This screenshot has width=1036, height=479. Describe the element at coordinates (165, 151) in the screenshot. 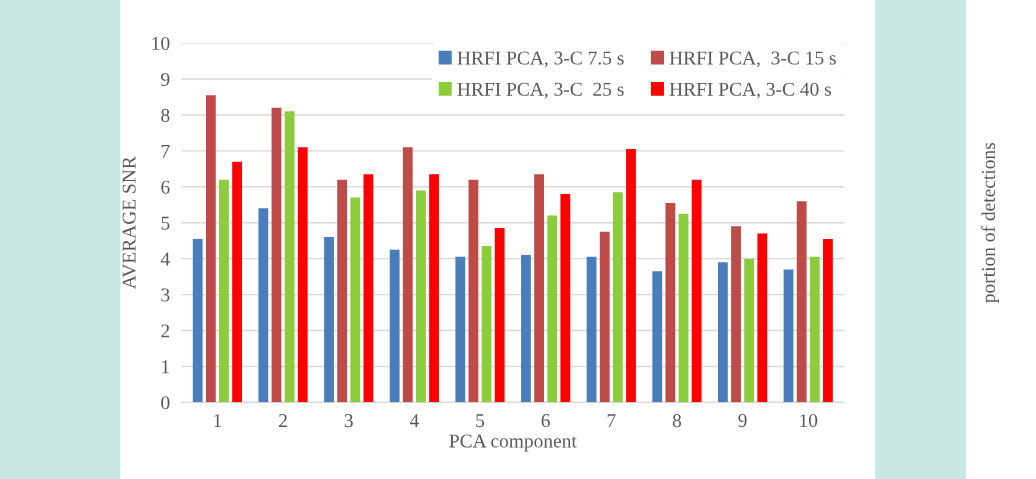

I see `y-tick-label: 7` at that location.